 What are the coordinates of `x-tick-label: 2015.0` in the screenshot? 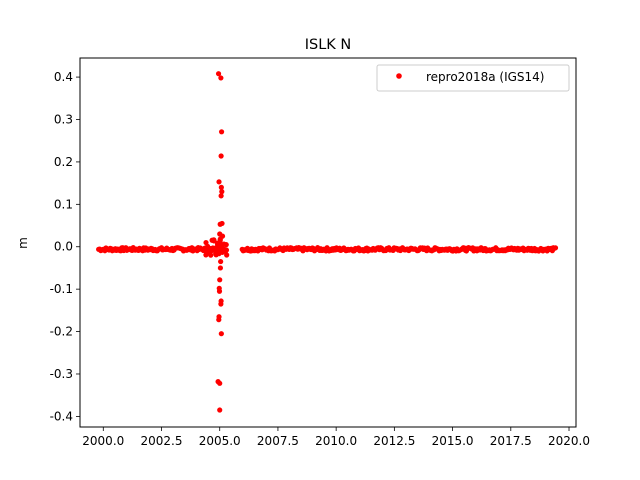 It's located at (453, 441).